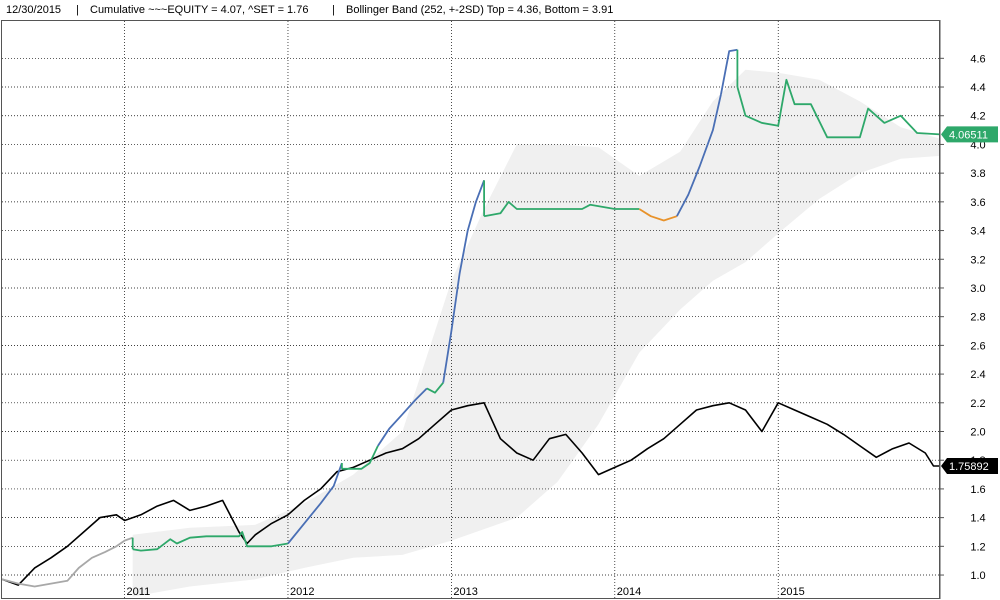 Image resolution: width=1000 pixels, height=600 pixels. What do you see at coordinates (33, 10) in the screenshot?
I see `header-date: 12/30/2015` at bounding box center [33, 10].